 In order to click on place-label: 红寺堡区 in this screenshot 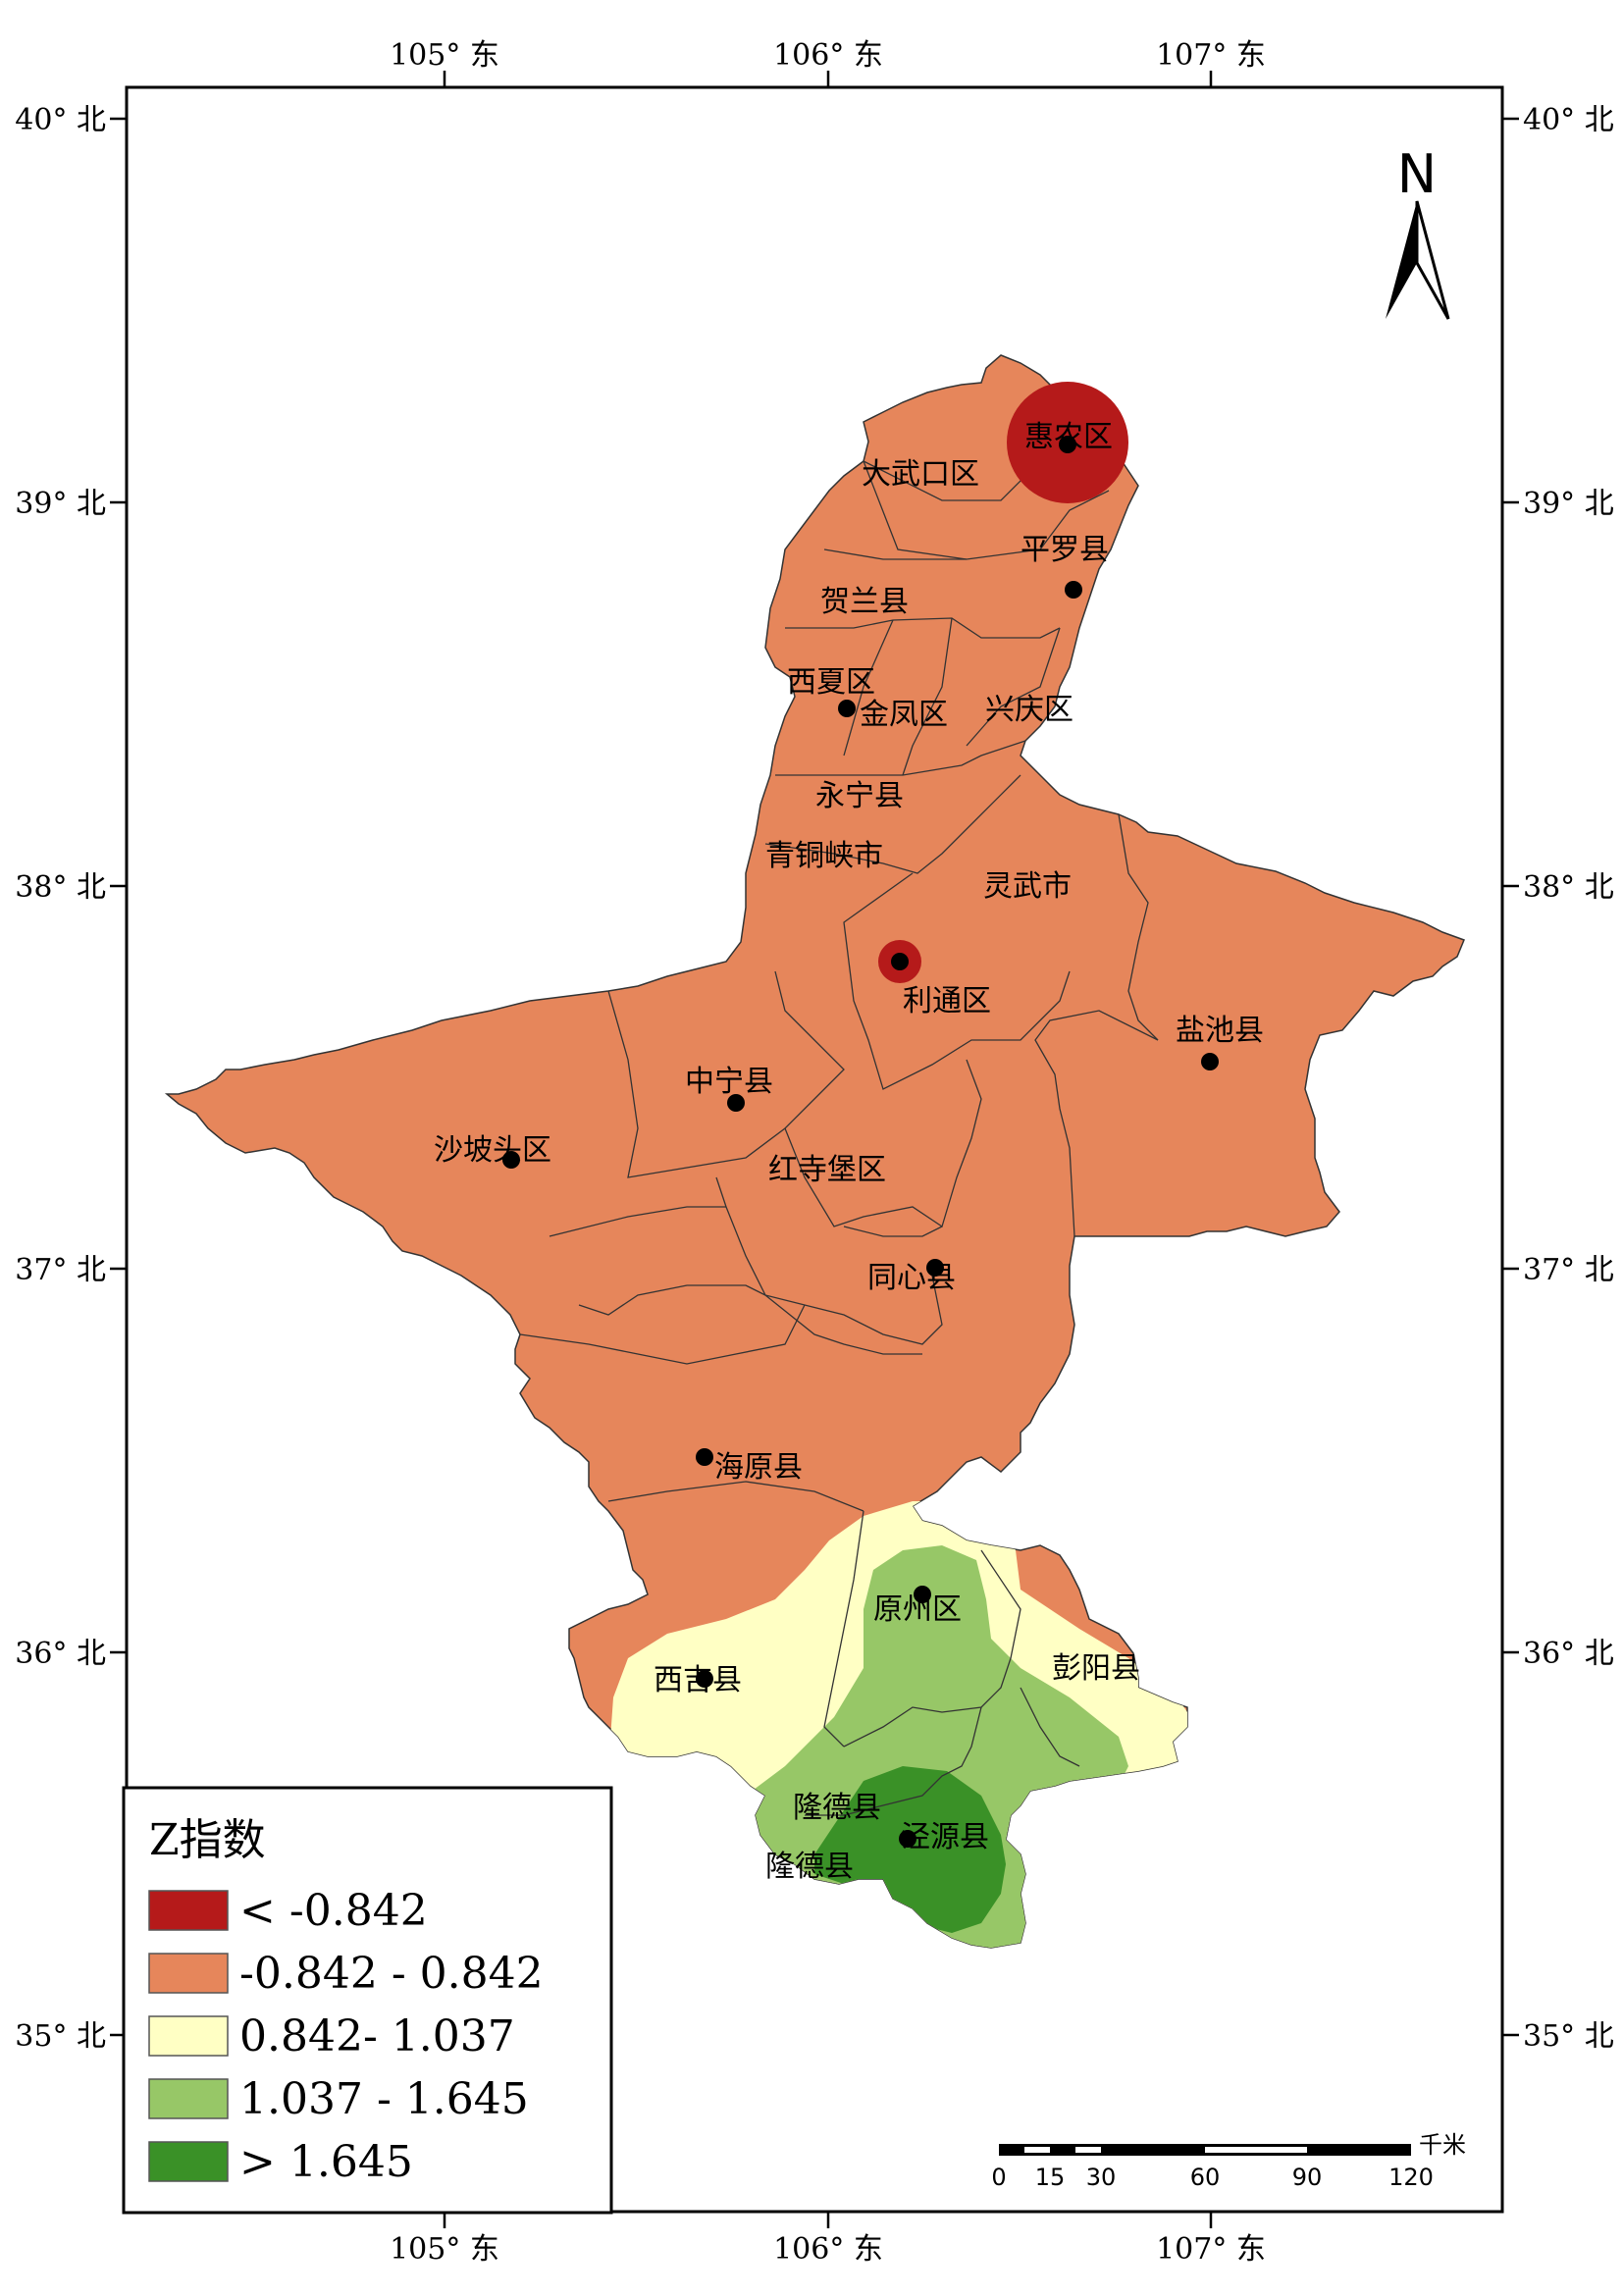, I will do `click(827, 1170)`.